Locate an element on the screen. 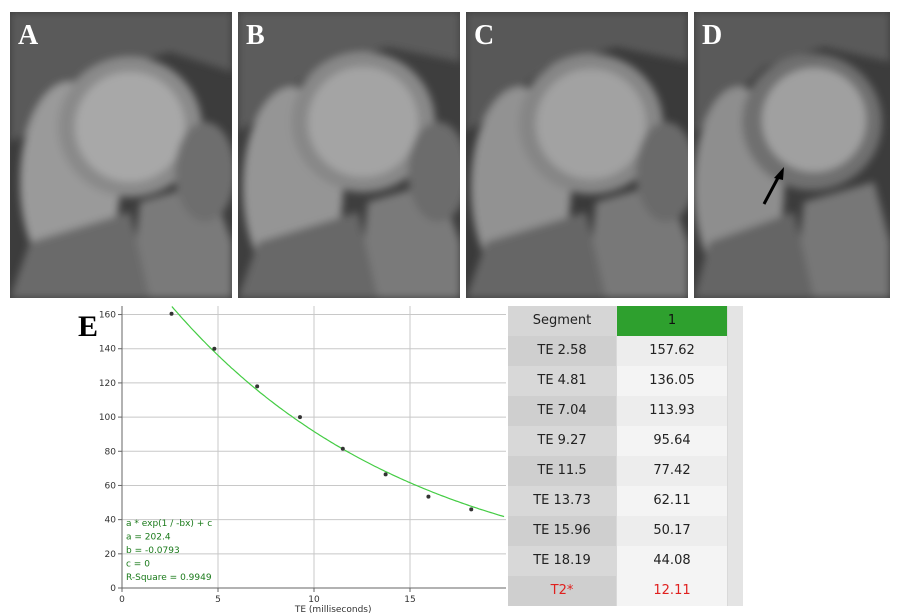 This screenshot has width=901, height=613. row-value: 62.11 is located at coordinates (672, 501).